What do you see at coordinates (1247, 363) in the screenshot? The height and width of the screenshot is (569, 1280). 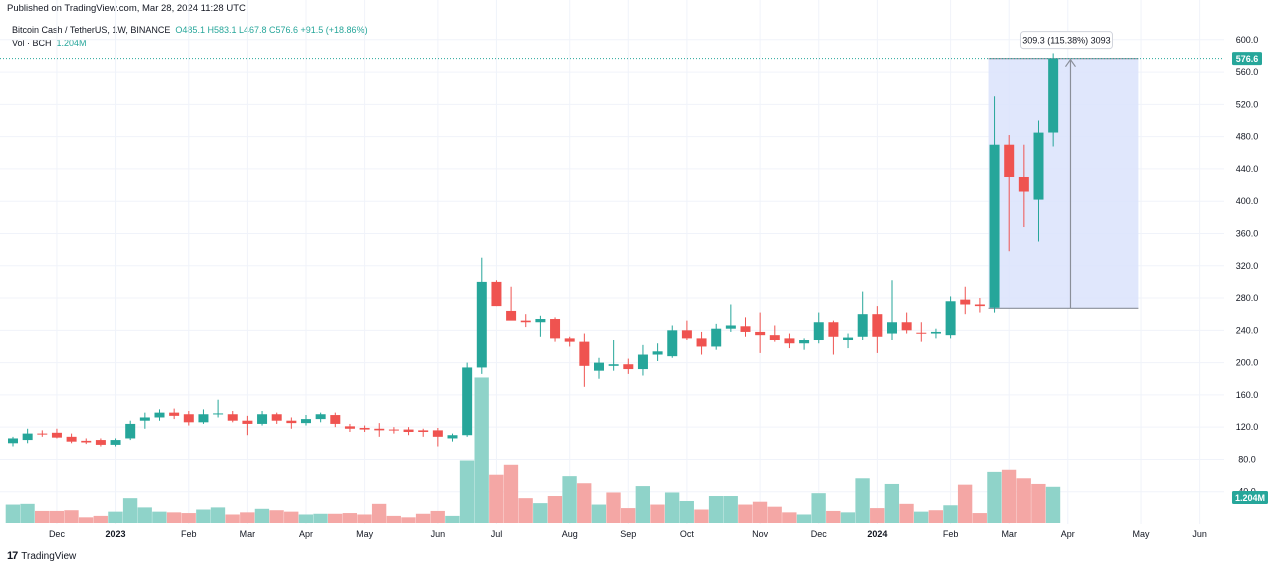 I see `price-tick-label: 200.0` at bounding box center [1247, 363].